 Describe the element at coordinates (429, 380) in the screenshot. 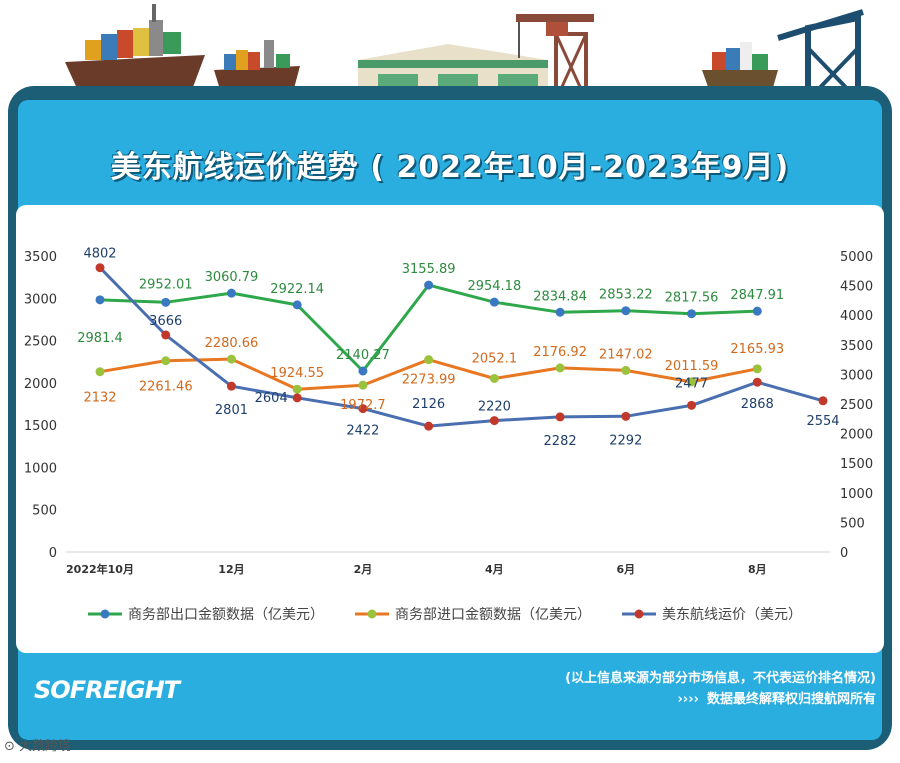

I see `data-label-import: 2273.99` at that location.